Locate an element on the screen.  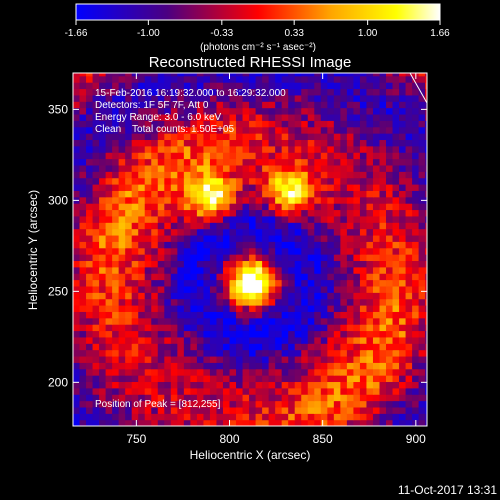
x-axis-label: Heliocentric X (arcsec) is located at coordinates (250, 455).